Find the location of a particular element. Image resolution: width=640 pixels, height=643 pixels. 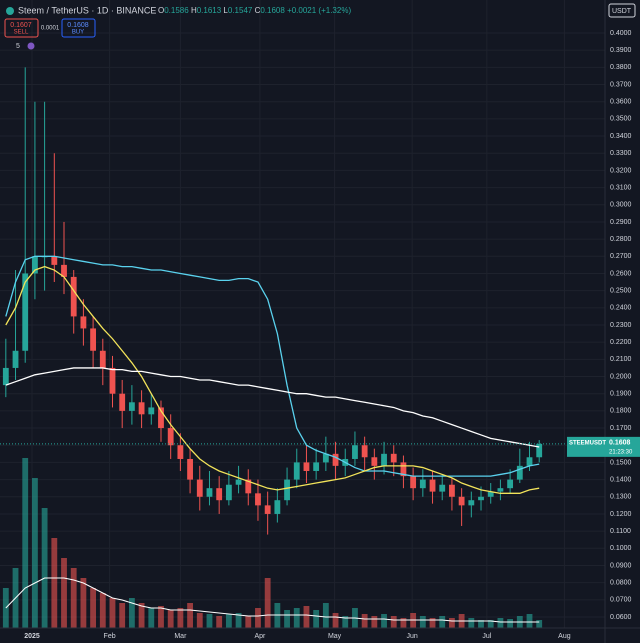

y-tick-label: 0.2400 is located at coordinates (621, 308).